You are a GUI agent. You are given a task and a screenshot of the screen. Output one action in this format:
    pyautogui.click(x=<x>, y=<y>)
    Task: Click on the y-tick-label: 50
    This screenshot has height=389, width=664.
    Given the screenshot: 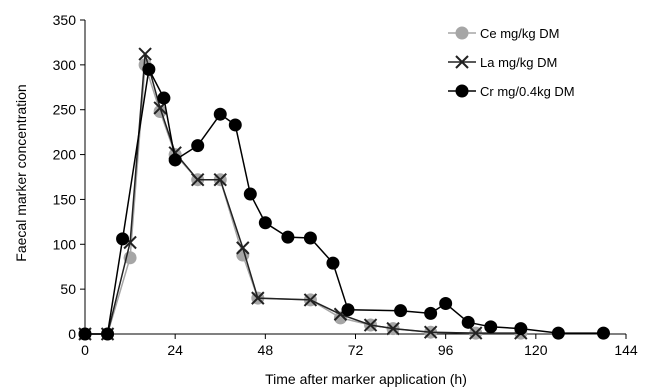 What is the action you would take?
    pyautogui.click(x=68, y=289)
    